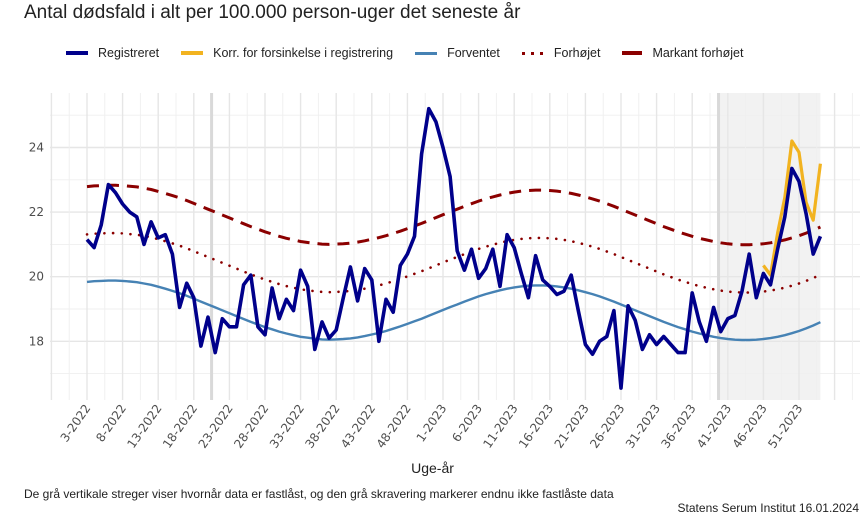  I want to click on x-tick-label: 51-2023, so click(785, 426).